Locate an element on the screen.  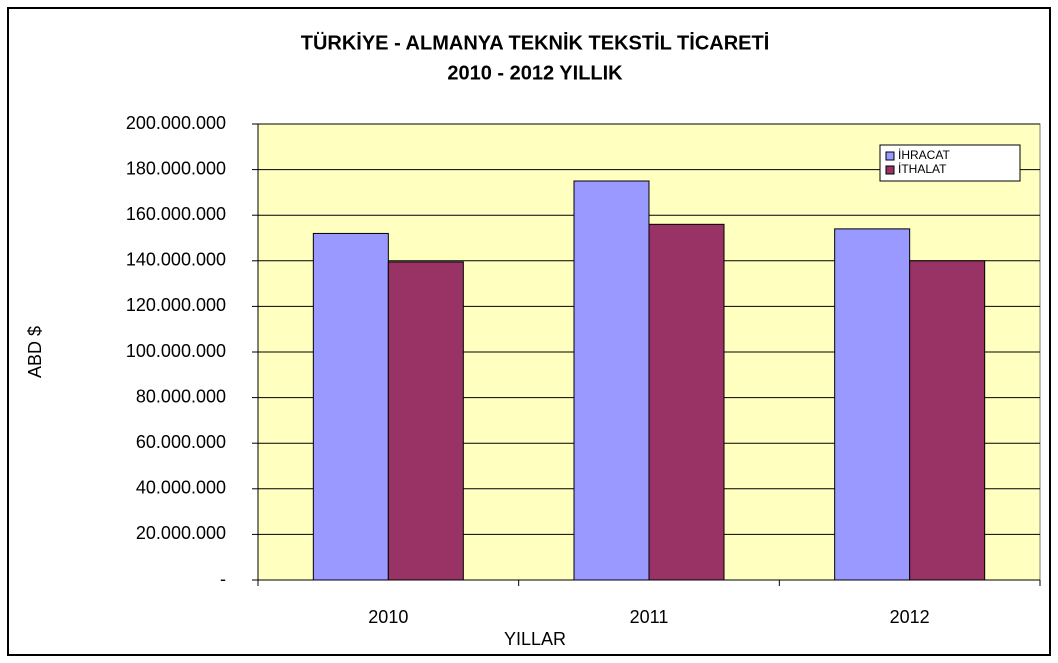
y-tick-label: 60.000.000 is located at coordinates (181, 442).